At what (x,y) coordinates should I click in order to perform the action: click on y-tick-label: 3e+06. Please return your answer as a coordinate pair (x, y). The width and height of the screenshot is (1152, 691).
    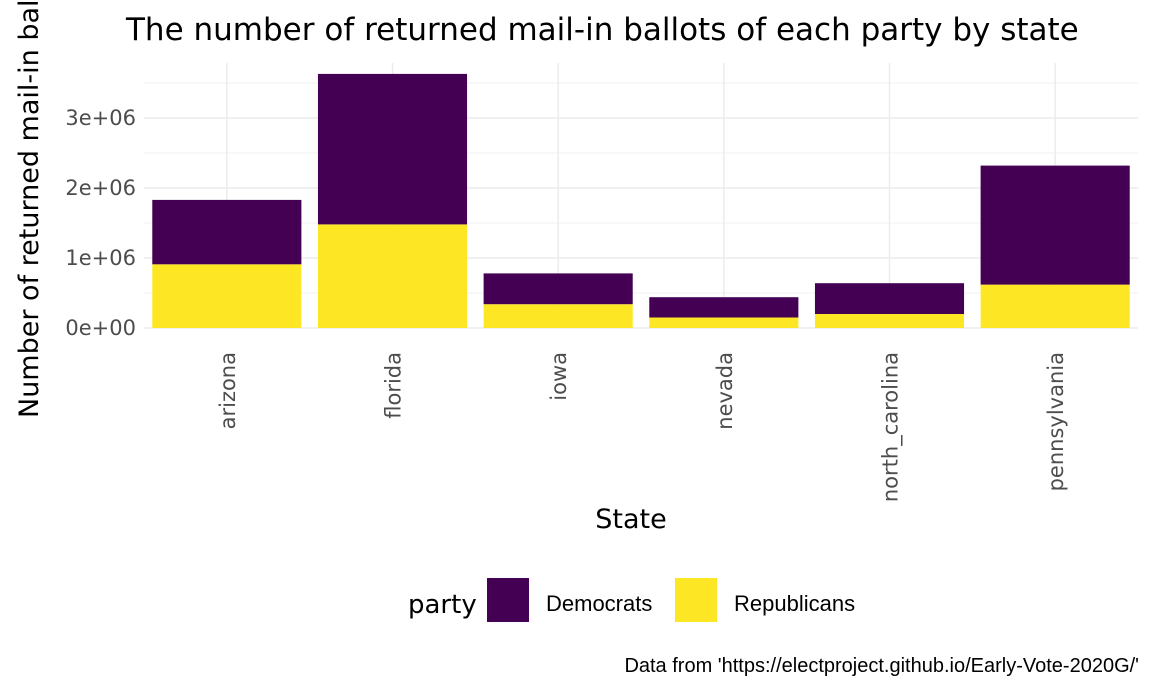
    Looking at the image, I should click on (100, 118).